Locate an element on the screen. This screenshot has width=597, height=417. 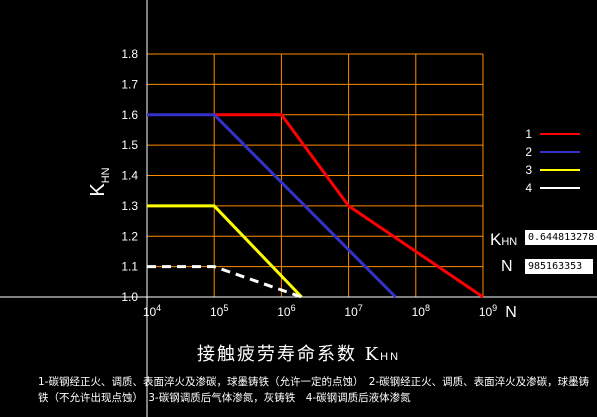
x-tick-label: 10⁹ is located at coordinates (488, 311).